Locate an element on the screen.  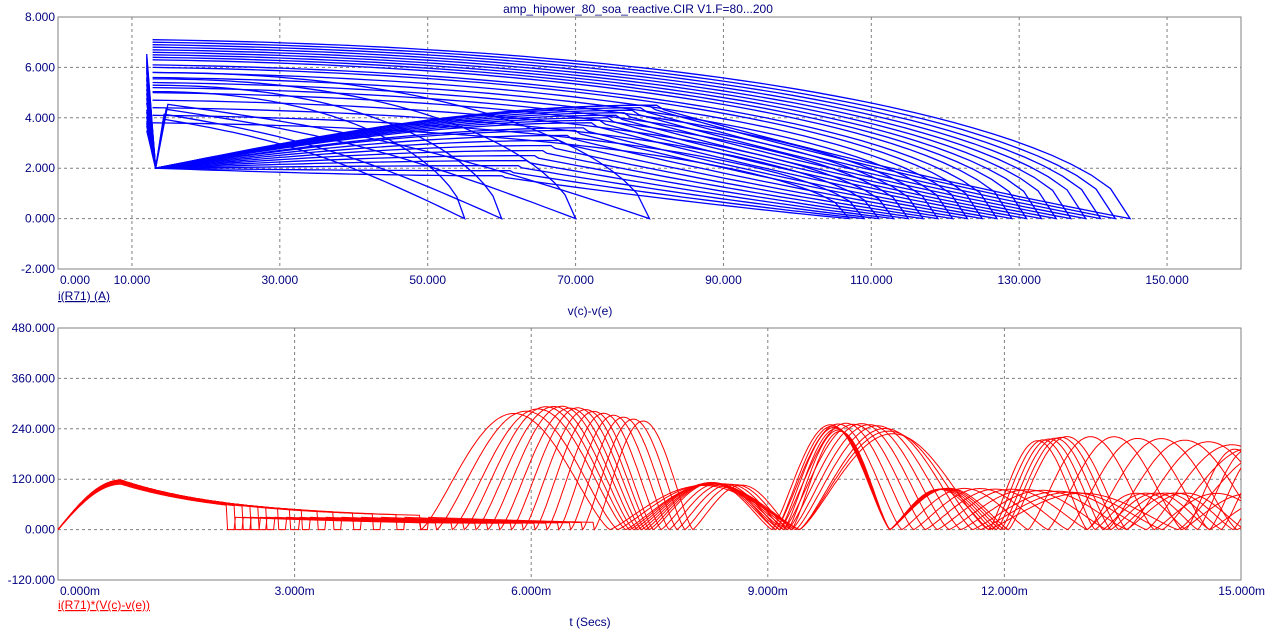
bottom-y-tick-label: 480.000 is located at coordinates (34, 328).